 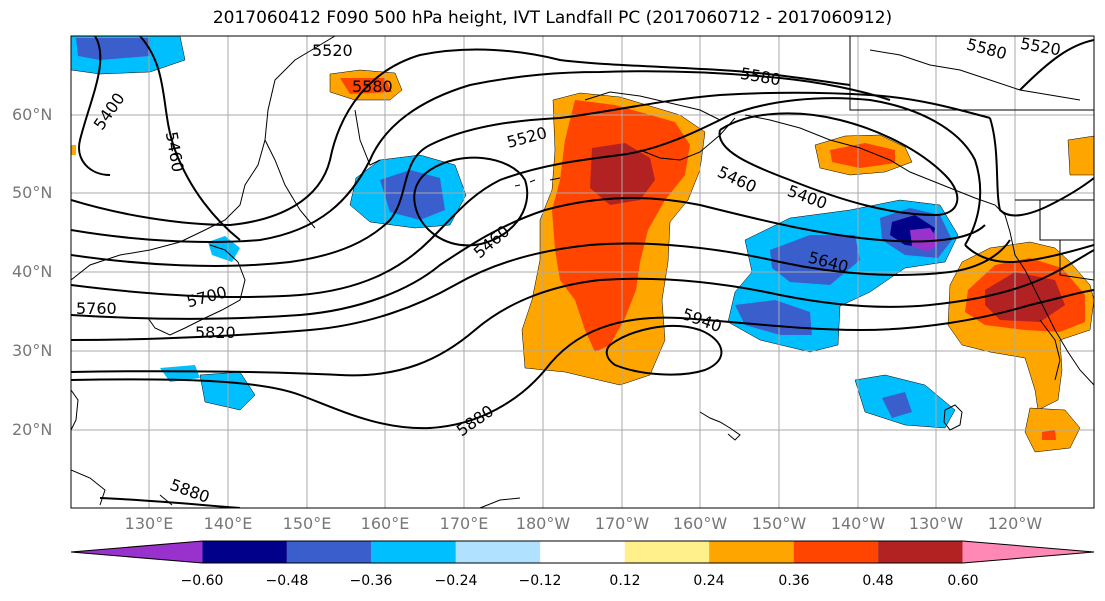 What do you see at coordinates (32, 429) in the screenshot?
I see `lat-label: 20°N` at bounding box center [32, 429].